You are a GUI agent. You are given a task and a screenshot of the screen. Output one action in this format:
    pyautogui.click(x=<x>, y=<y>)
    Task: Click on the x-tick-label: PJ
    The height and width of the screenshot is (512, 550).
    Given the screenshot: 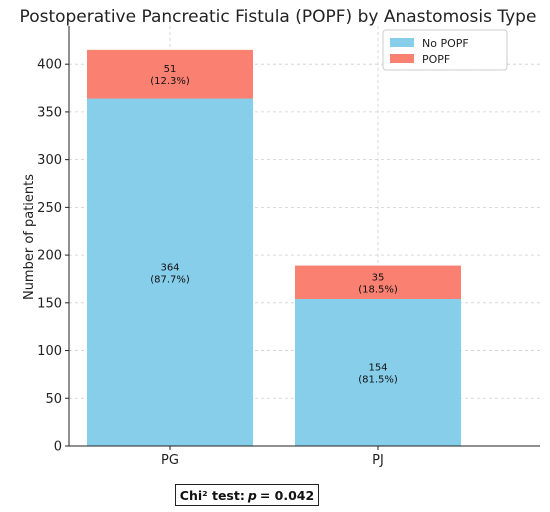 What is the action you would take?
    pyautogui.click(x=378, y=460)
    